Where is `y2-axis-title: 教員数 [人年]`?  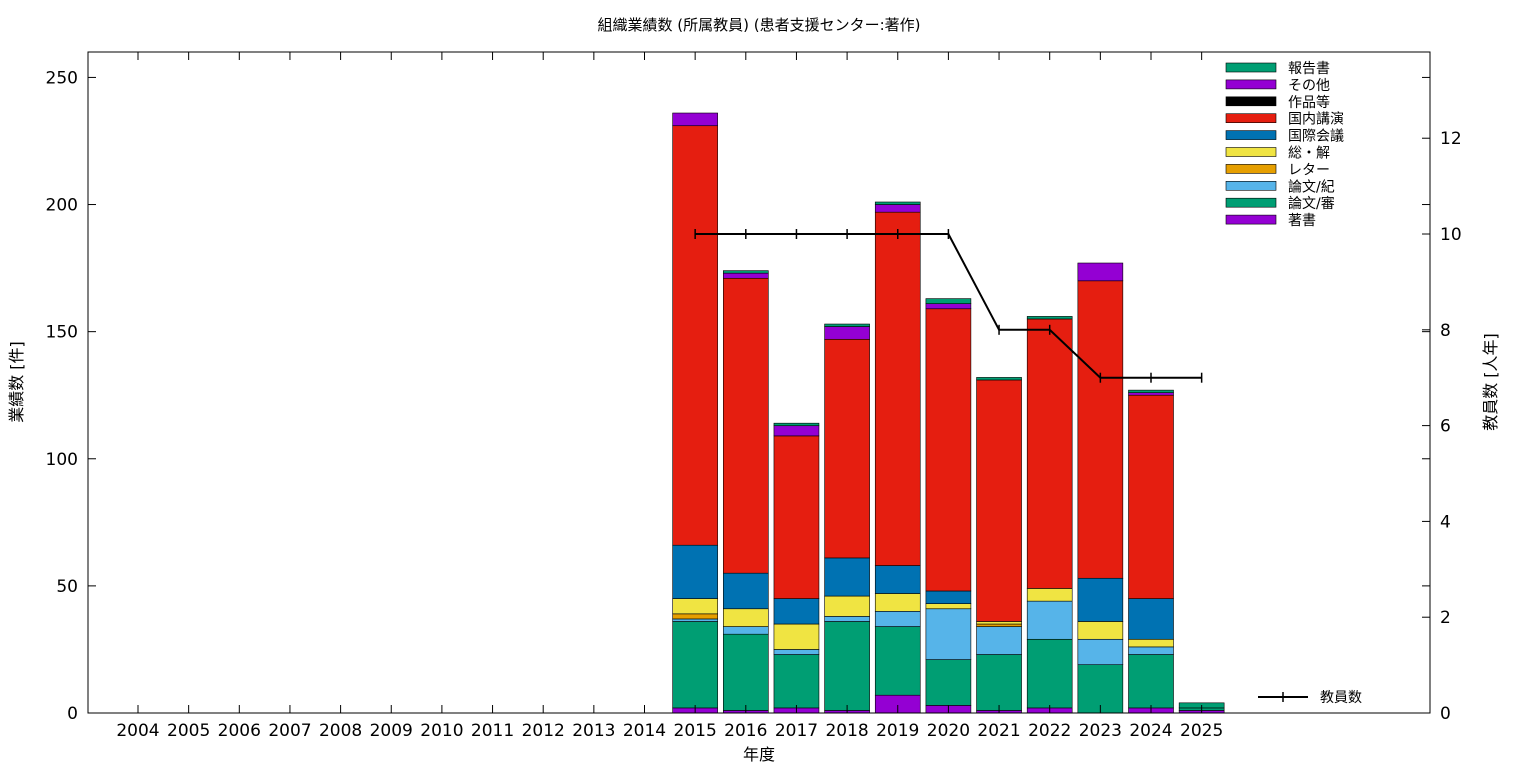 y2-axis-title: 教員数 [人年] is located at coordinates (1490, 382).